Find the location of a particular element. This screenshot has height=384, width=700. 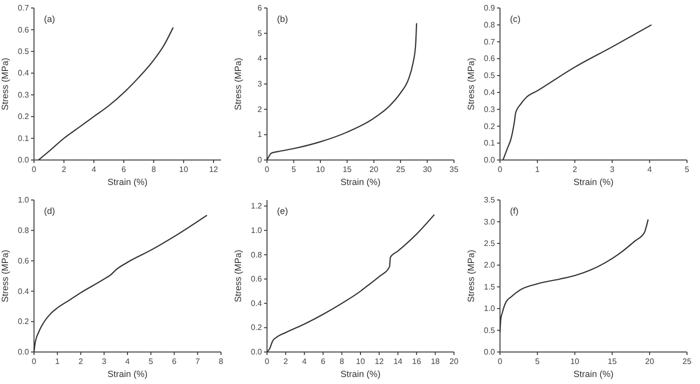

y-tick-label: 5 is located at coordinates (260, 33).